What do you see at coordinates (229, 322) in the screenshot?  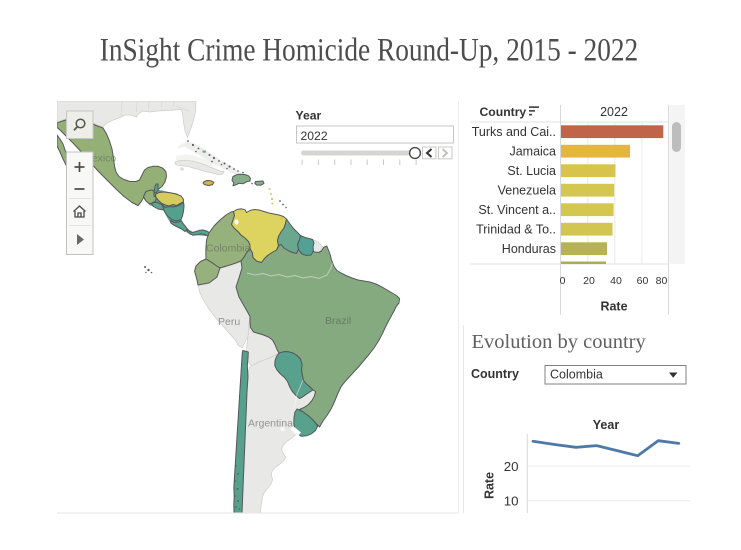 I see `svg-text: Peru` at bounding box center [229, 322].